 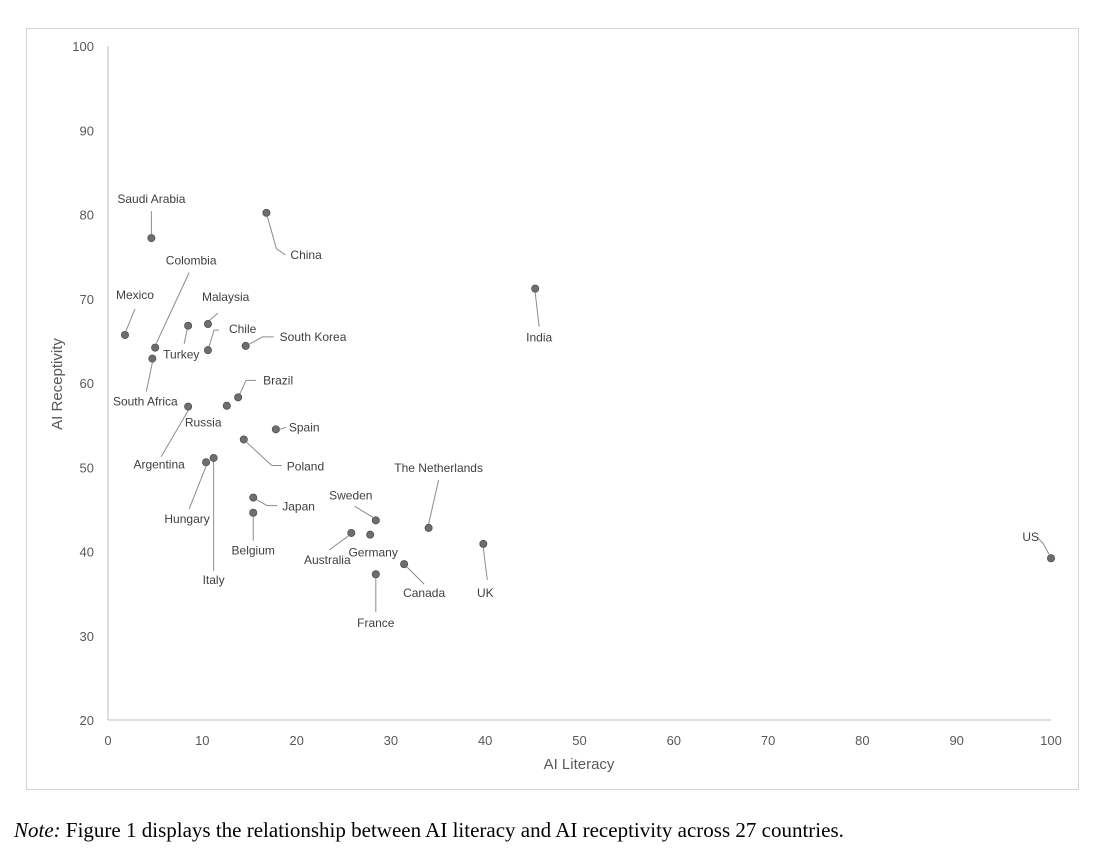 I want to click on x-tick-label: 0, so click(x=107, y=740).